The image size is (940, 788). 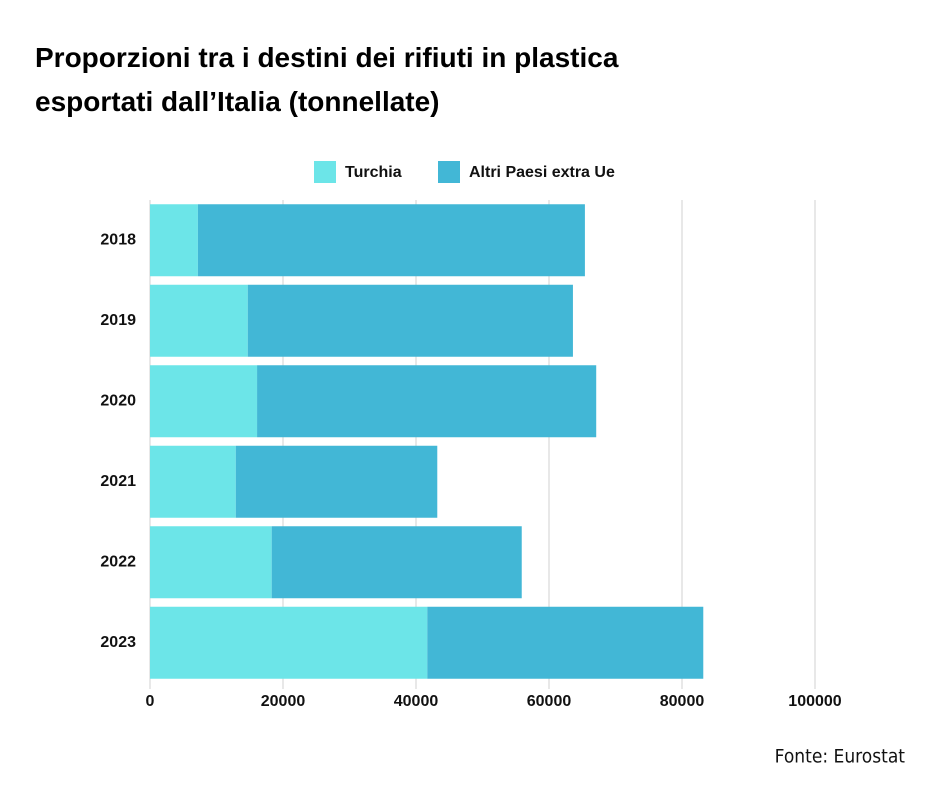 I want to click on legend-label: Altri Paesi extra Ue, so click(x=542, y=172).